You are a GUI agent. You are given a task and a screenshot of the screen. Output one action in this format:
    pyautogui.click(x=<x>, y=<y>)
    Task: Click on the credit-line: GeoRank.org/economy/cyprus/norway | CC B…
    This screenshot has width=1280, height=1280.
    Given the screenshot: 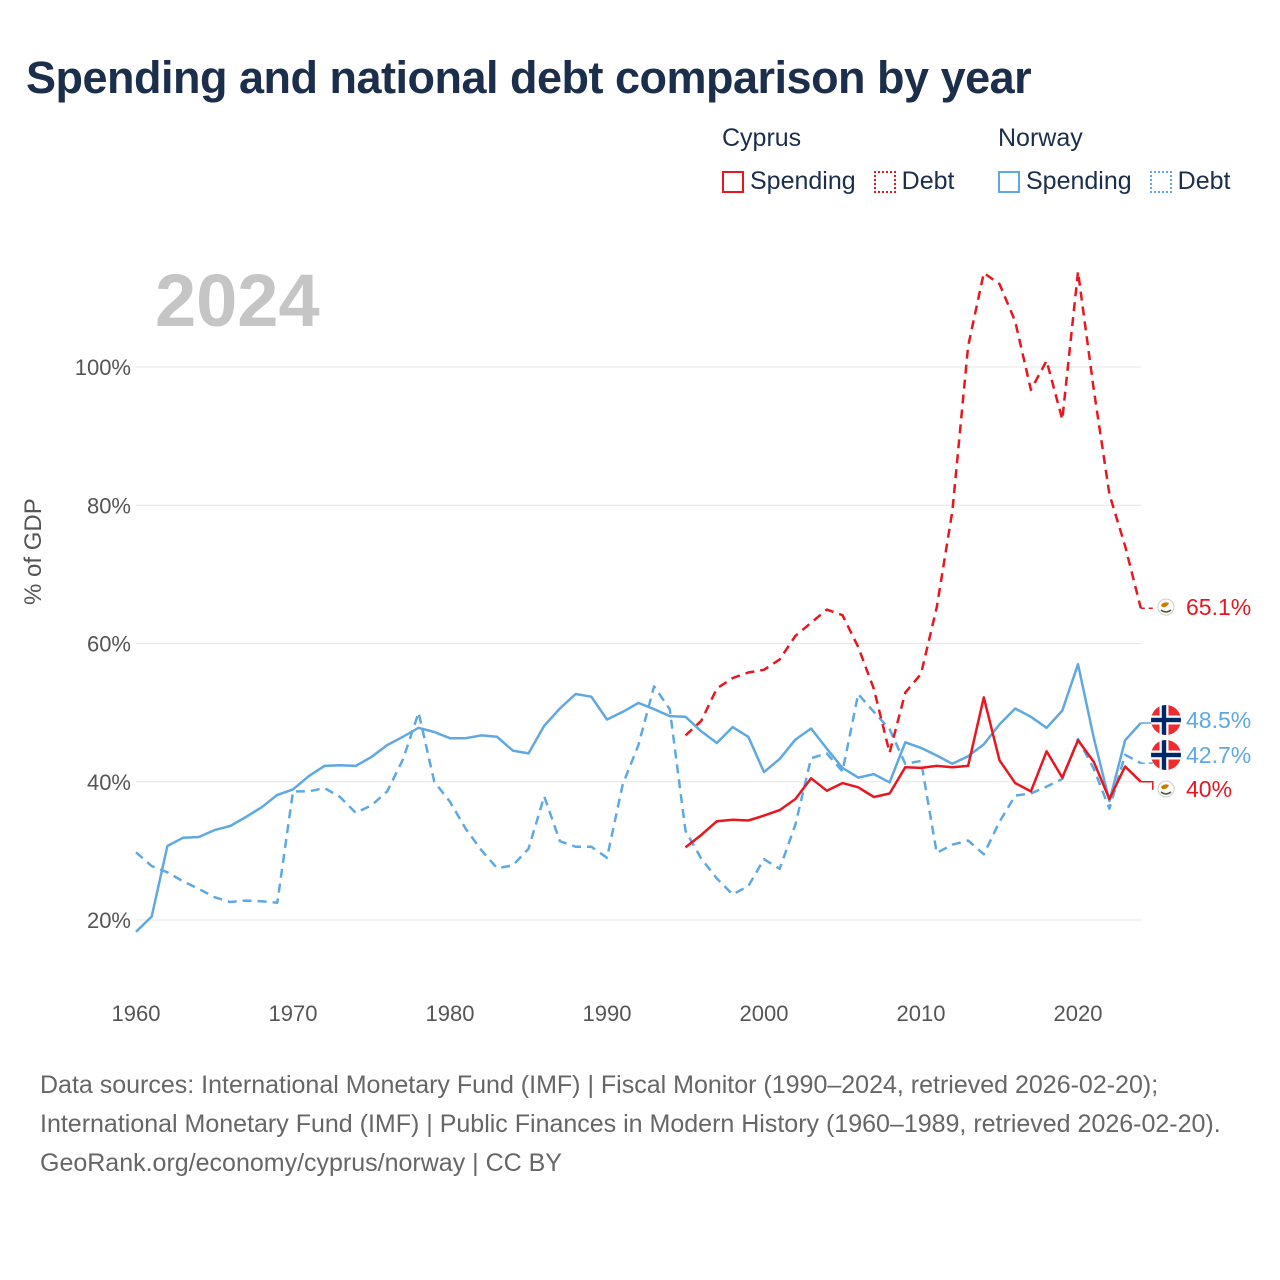 What is the action you would take?
    pyautogui.click(x=301, y=1163)
    